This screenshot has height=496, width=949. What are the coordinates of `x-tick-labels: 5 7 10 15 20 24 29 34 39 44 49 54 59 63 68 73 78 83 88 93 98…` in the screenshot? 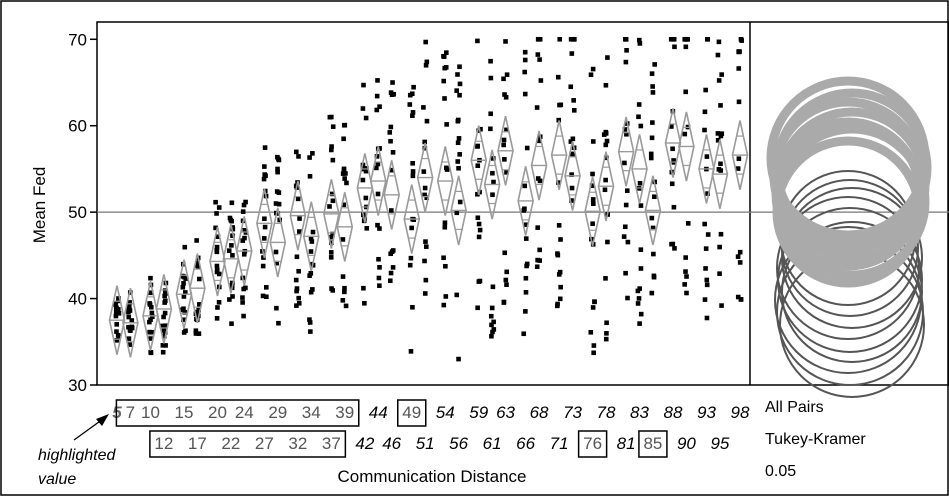 It's located at (431, 428).